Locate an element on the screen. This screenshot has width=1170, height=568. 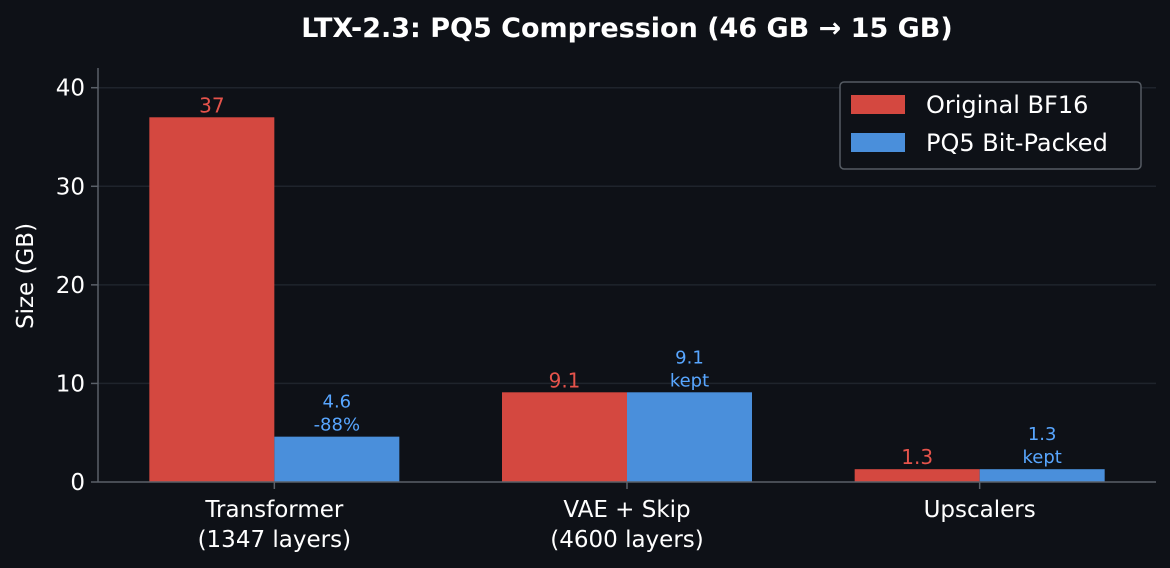
y-tick-label: 20 is located at coordinates (70, 286).